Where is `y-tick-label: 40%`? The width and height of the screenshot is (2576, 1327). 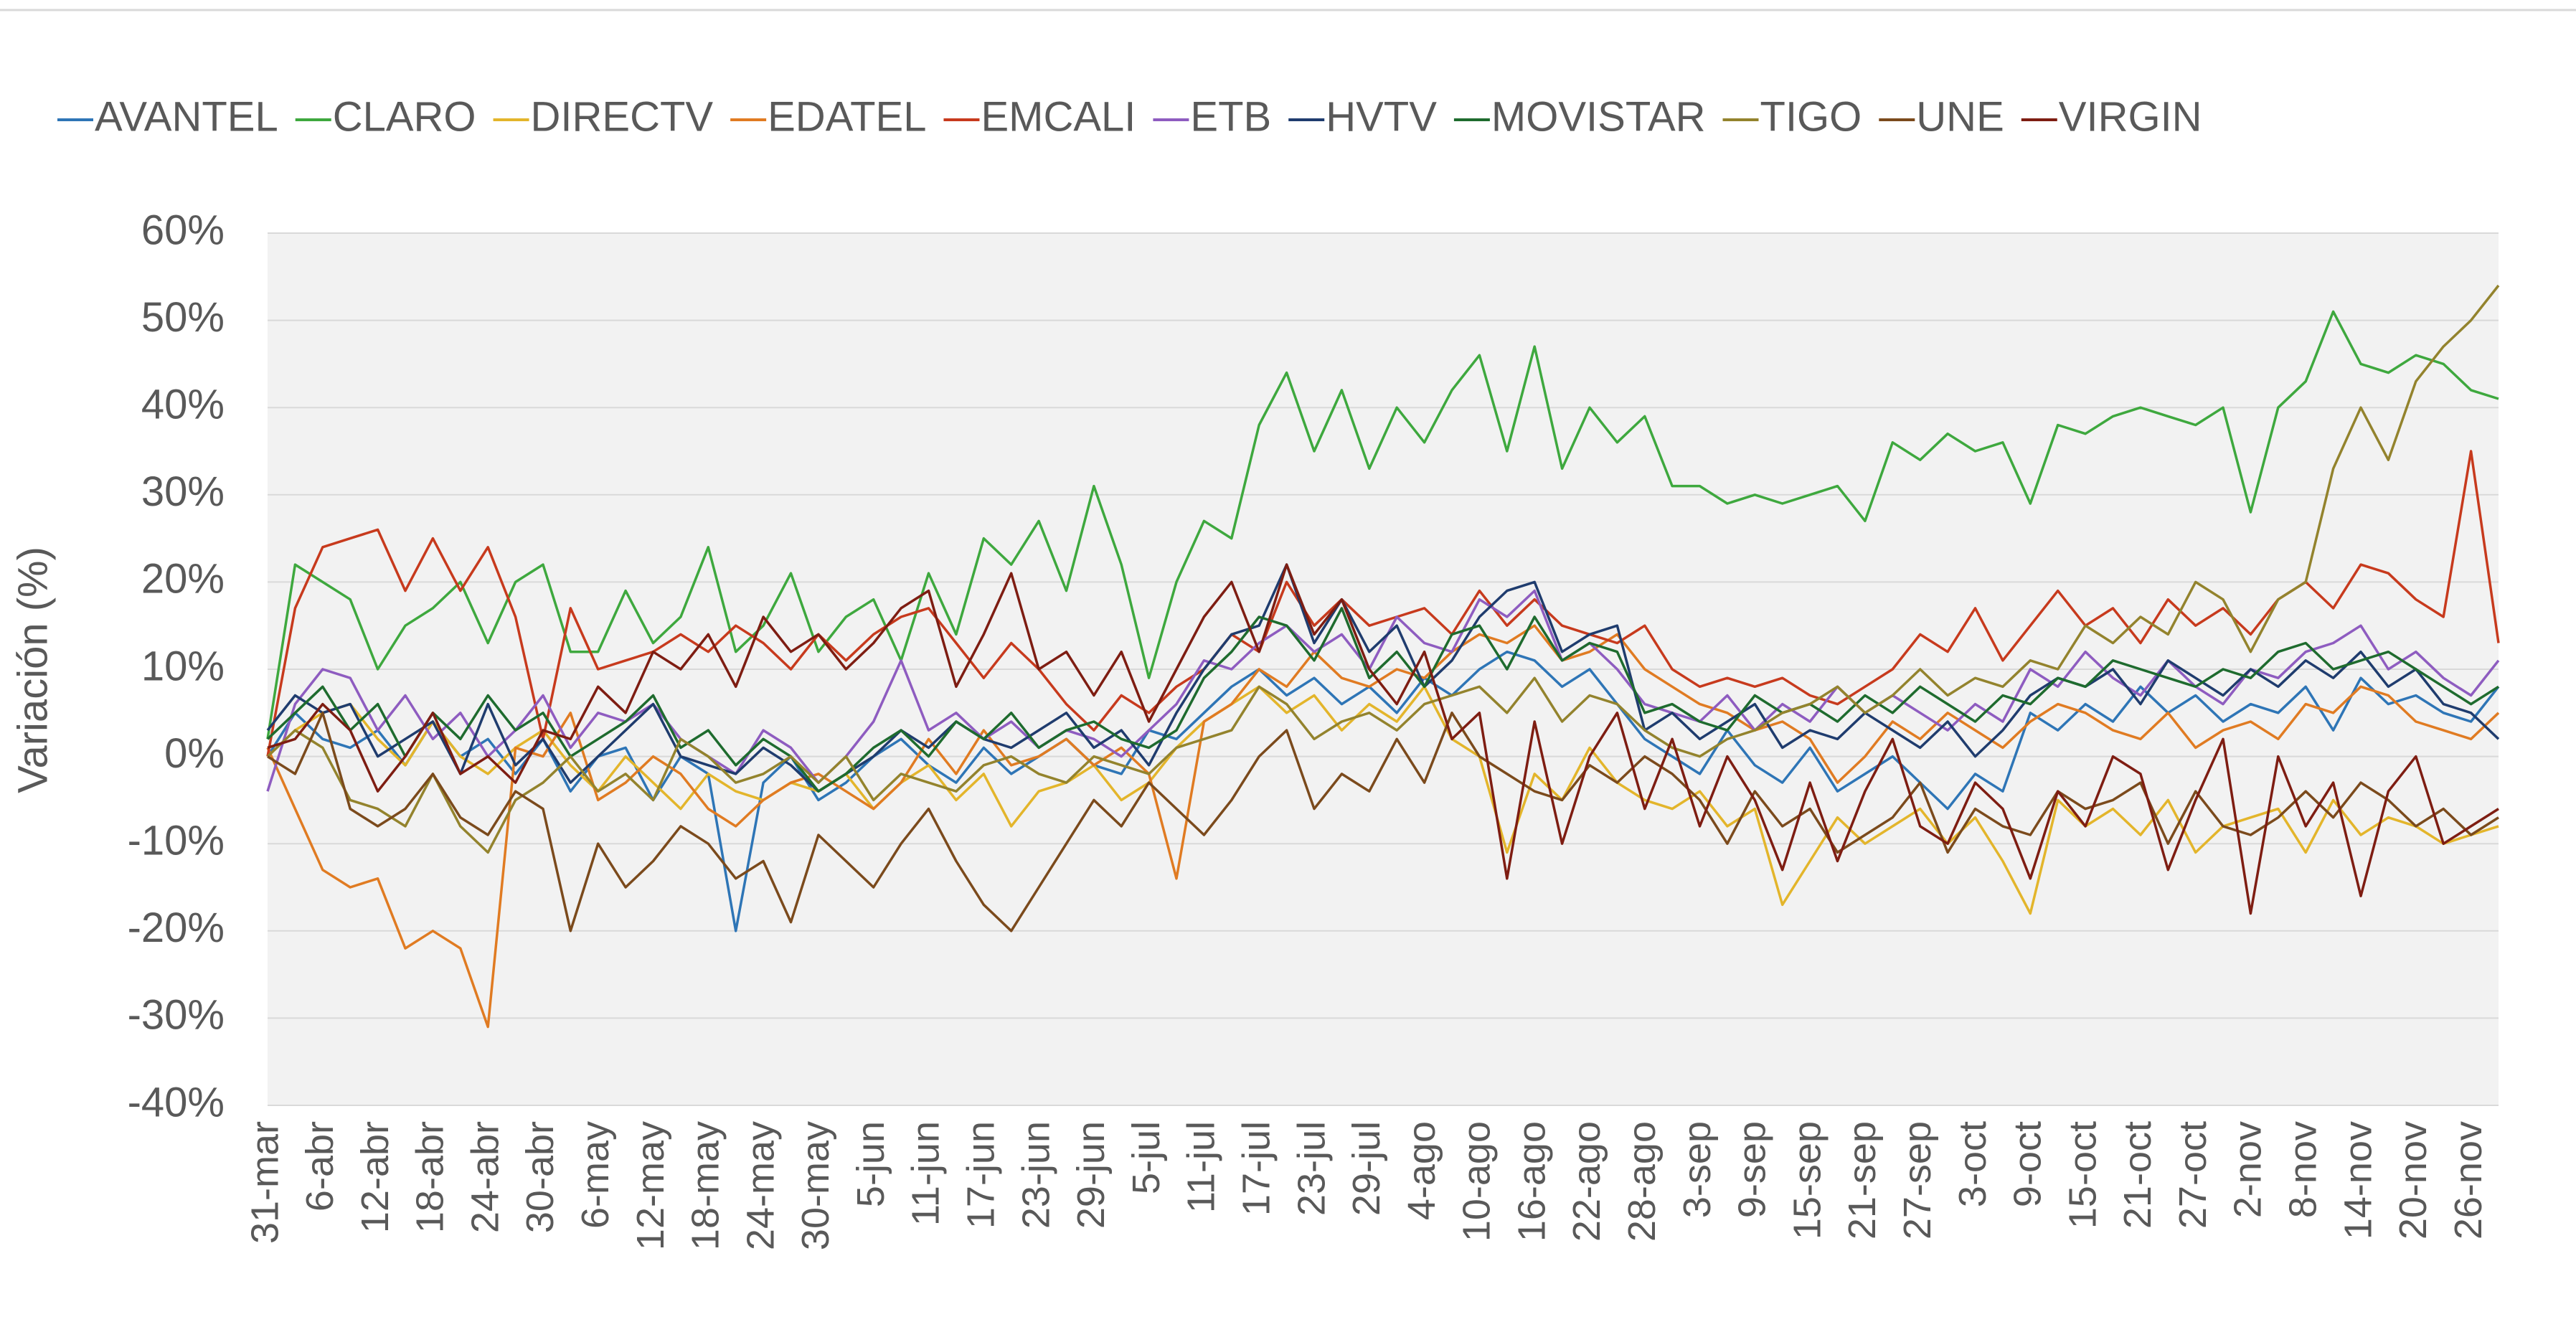
y-tick-label: 40% is located at coordinates (183, 405).